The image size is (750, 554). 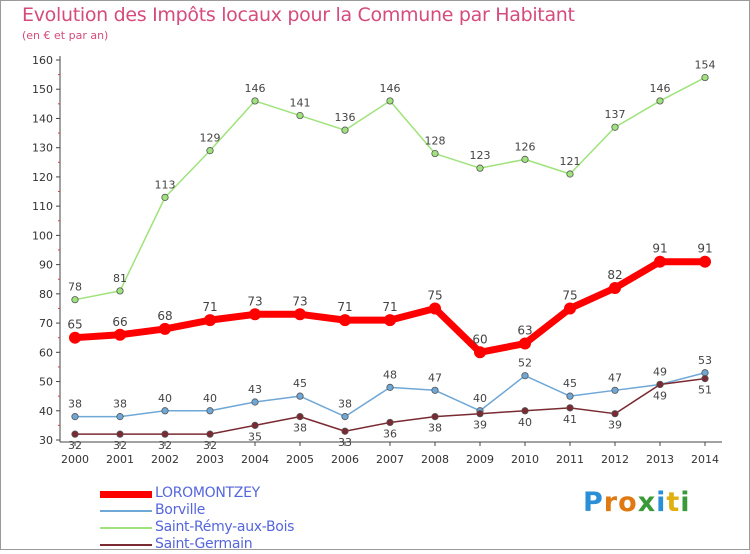 What do you see at coordinates (525, 146) in the screenshot?
I see `data-label: 126` at bounding box center [525, 146].